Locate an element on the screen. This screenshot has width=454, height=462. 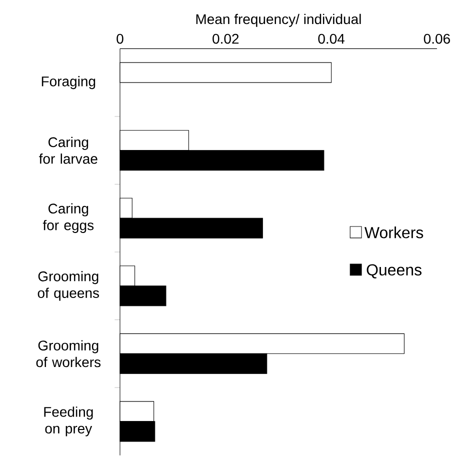
legend-label: Workers is located at coordinates (394, 232).